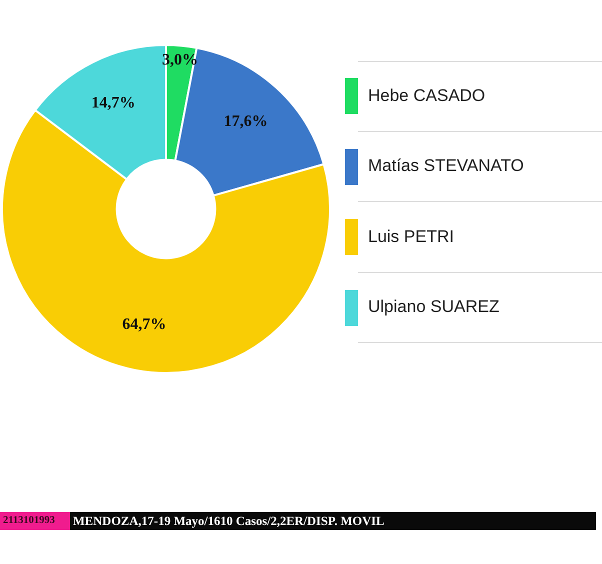  What do you see at coordinates (35, 521) in the screenshot?
I see `text: 2113101993` at bounding box center [35, 521].